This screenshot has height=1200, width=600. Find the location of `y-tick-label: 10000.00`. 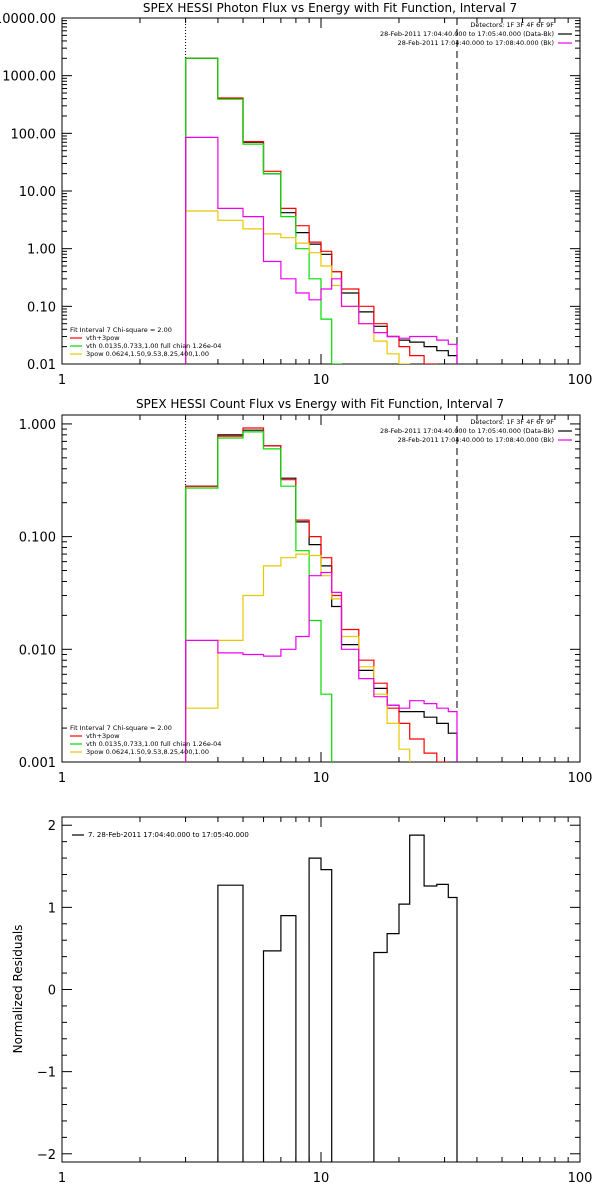

y-tick-label: 10000.00 is located at coordinates (28, 19).